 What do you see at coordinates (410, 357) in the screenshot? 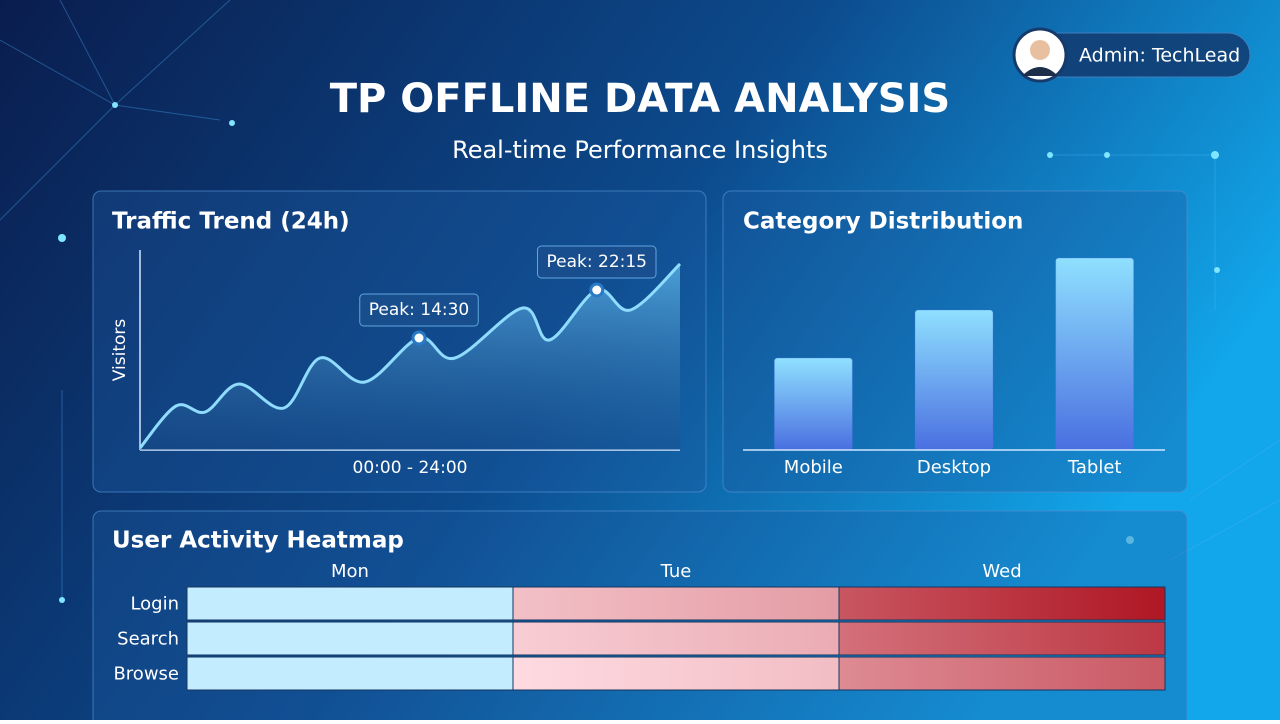
I see `line-area` at bounding box center [410, 357].